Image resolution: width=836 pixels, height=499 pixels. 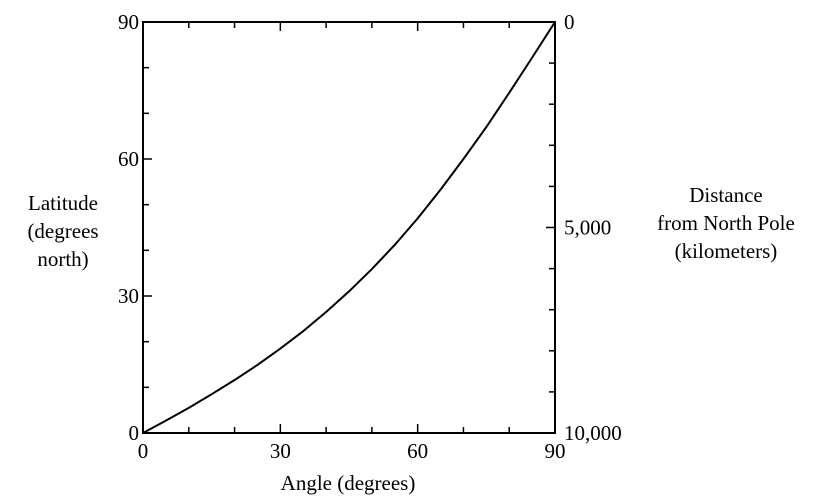 What do you see at coordinates (593, 433) in the screenshot?
I see `y2-tick-label: 10,000` at bounding box center [593, 433].